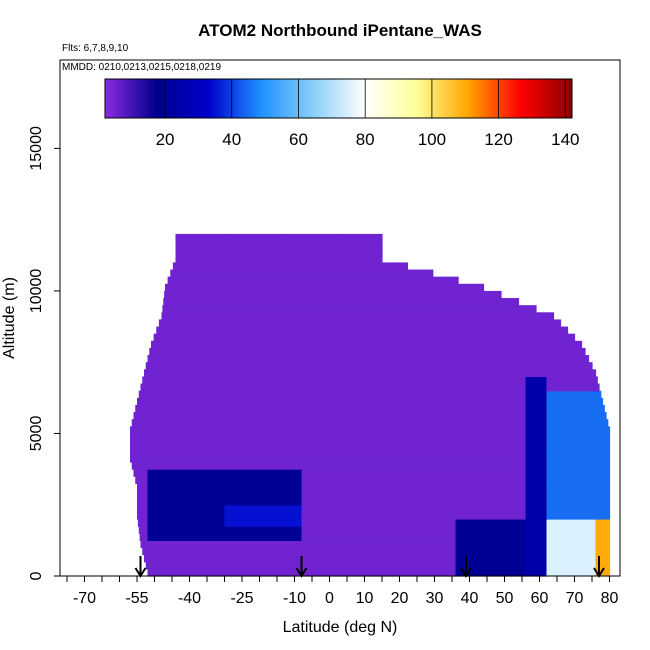  I want to click on colorbar-tick-label: 20, so click(165, 139).